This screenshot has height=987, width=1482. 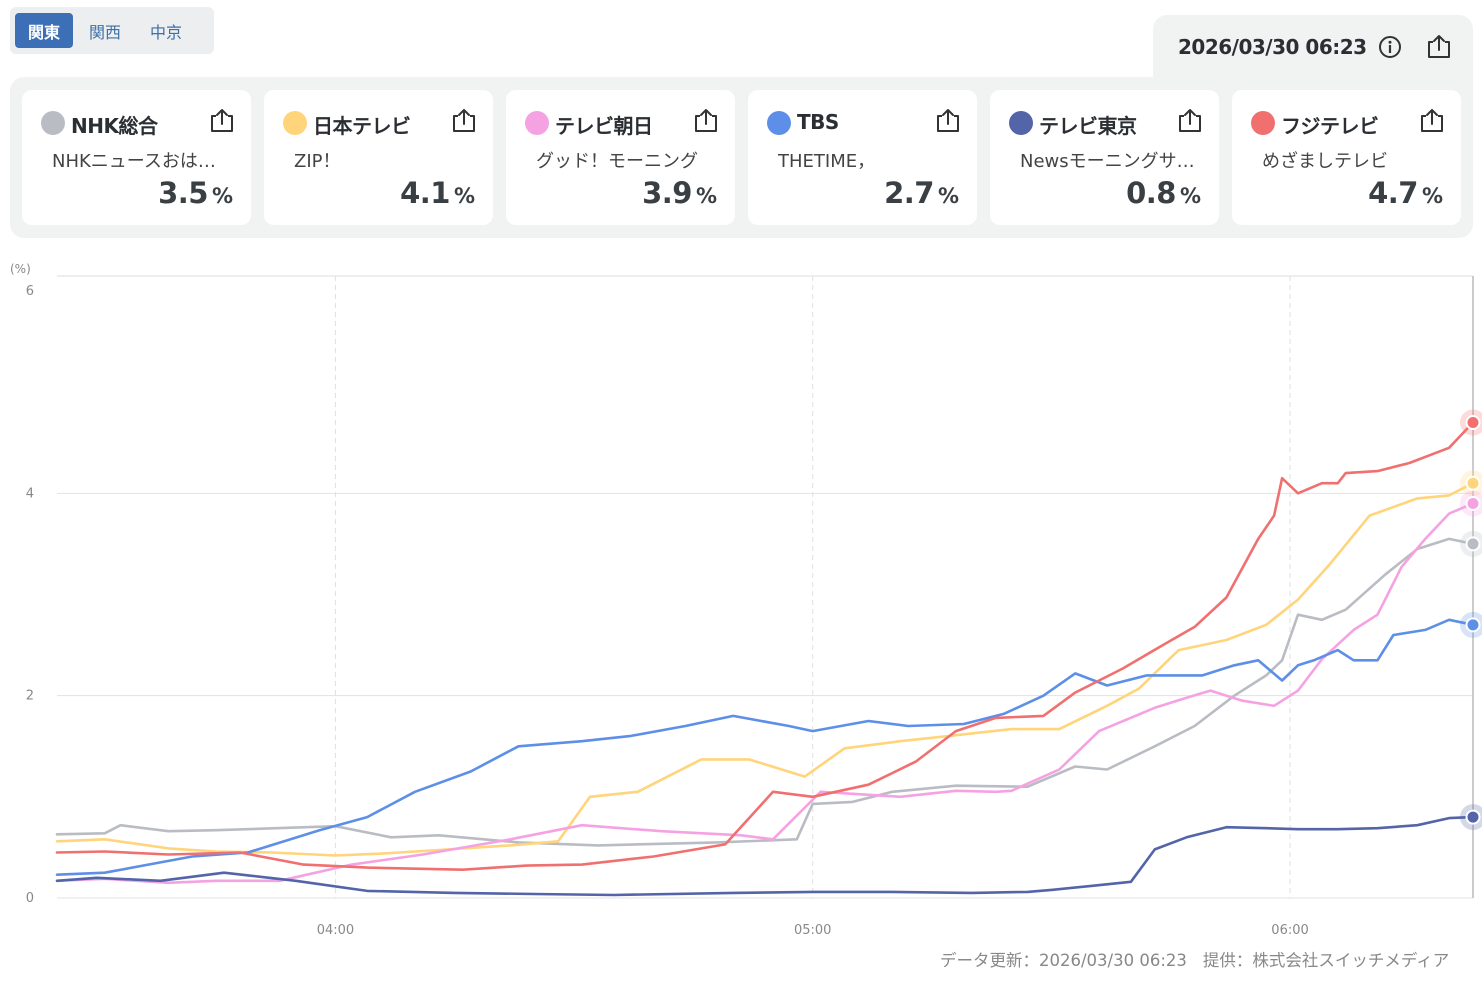 What do you see at coordinates (1289, 930) in the screenshot?
I see `x-tick-label: 06:00` at bounding box center [1289, 930].